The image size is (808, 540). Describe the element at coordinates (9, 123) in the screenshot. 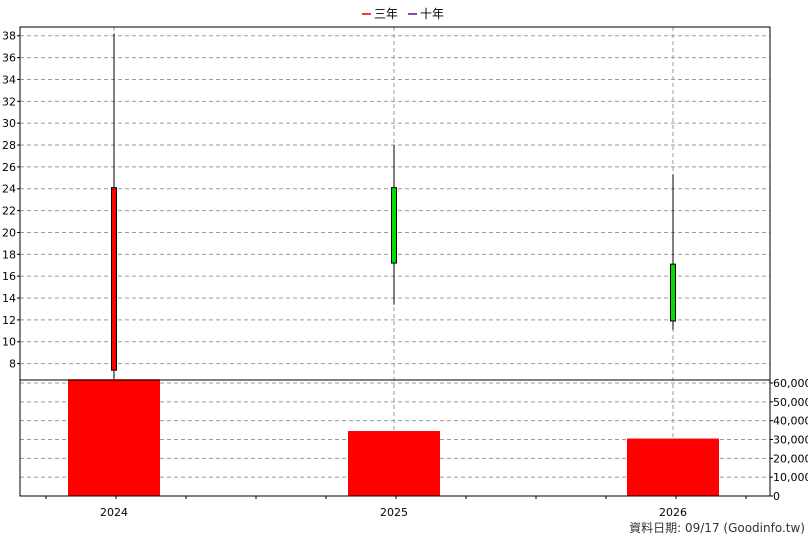

I see `price-tick-label: 30` at that location.